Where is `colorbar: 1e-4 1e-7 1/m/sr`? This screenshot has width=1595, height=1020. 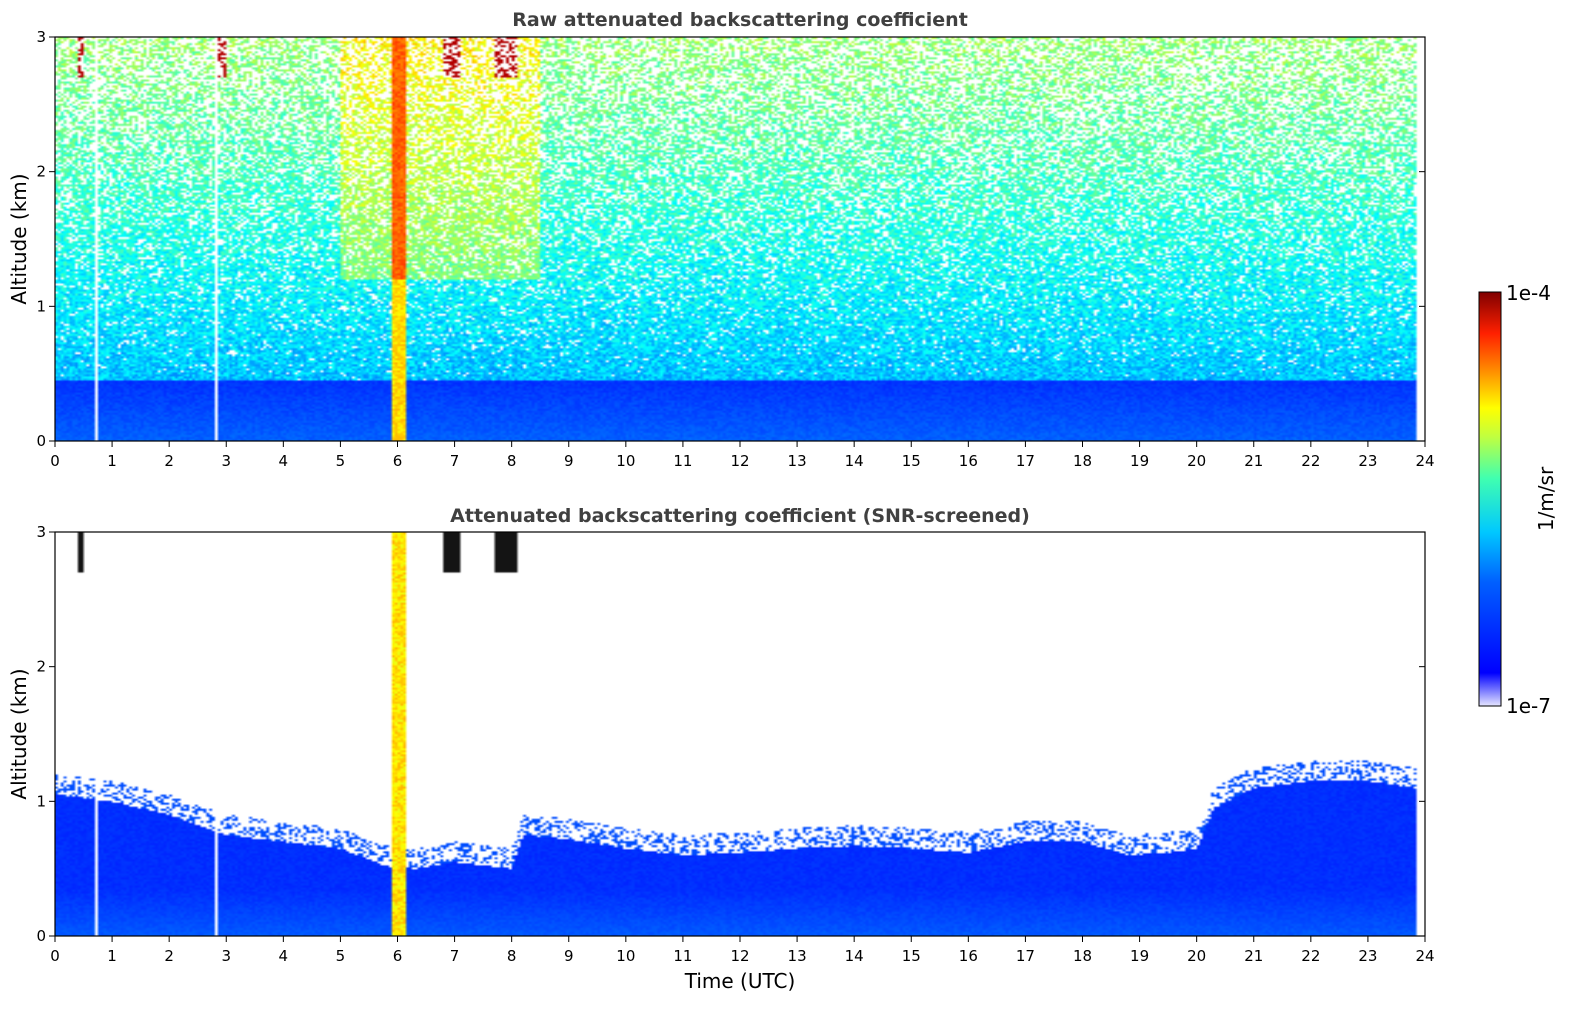
colorbar: 1e-4 1e-7 1/m/sr is located at coordinates (1518, 499).